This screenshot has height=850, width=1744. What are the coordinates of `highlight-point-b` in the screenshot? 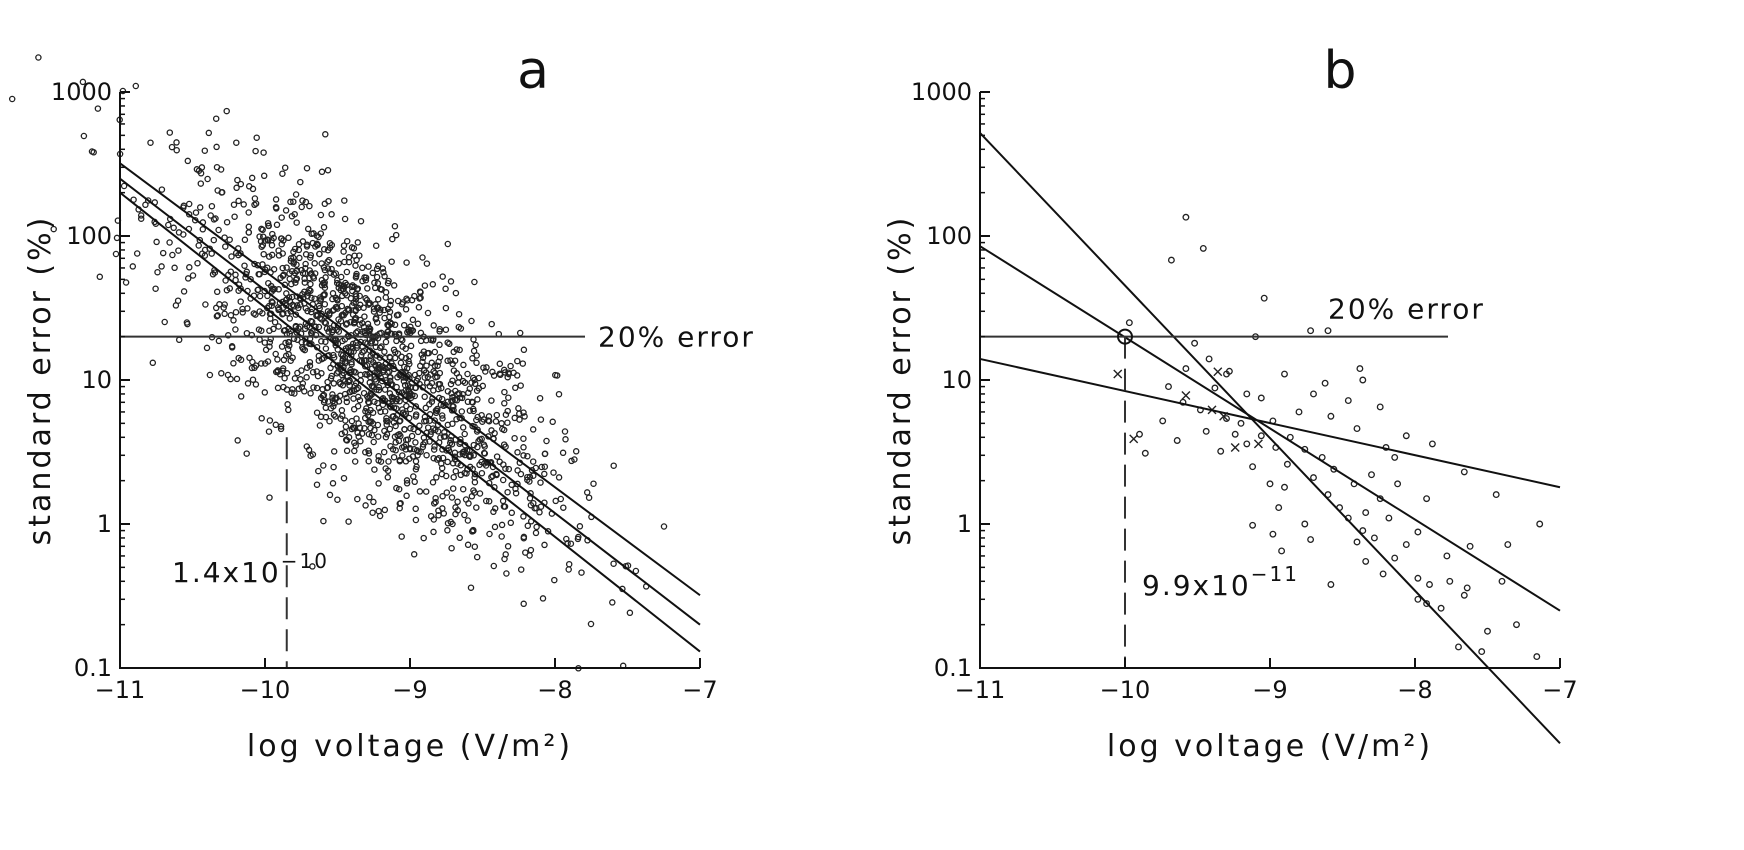 It's located at (1125, 336).